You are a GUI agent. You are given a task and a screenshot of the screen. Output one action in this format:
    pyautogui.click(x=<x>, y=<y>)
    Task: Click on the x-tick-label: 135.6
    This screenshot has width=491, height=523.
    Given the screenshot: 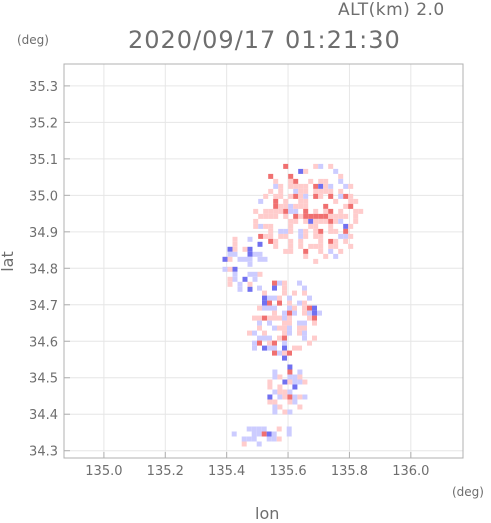 What is the action you would take?
    pyautogui.click(x=287, y=471)
    